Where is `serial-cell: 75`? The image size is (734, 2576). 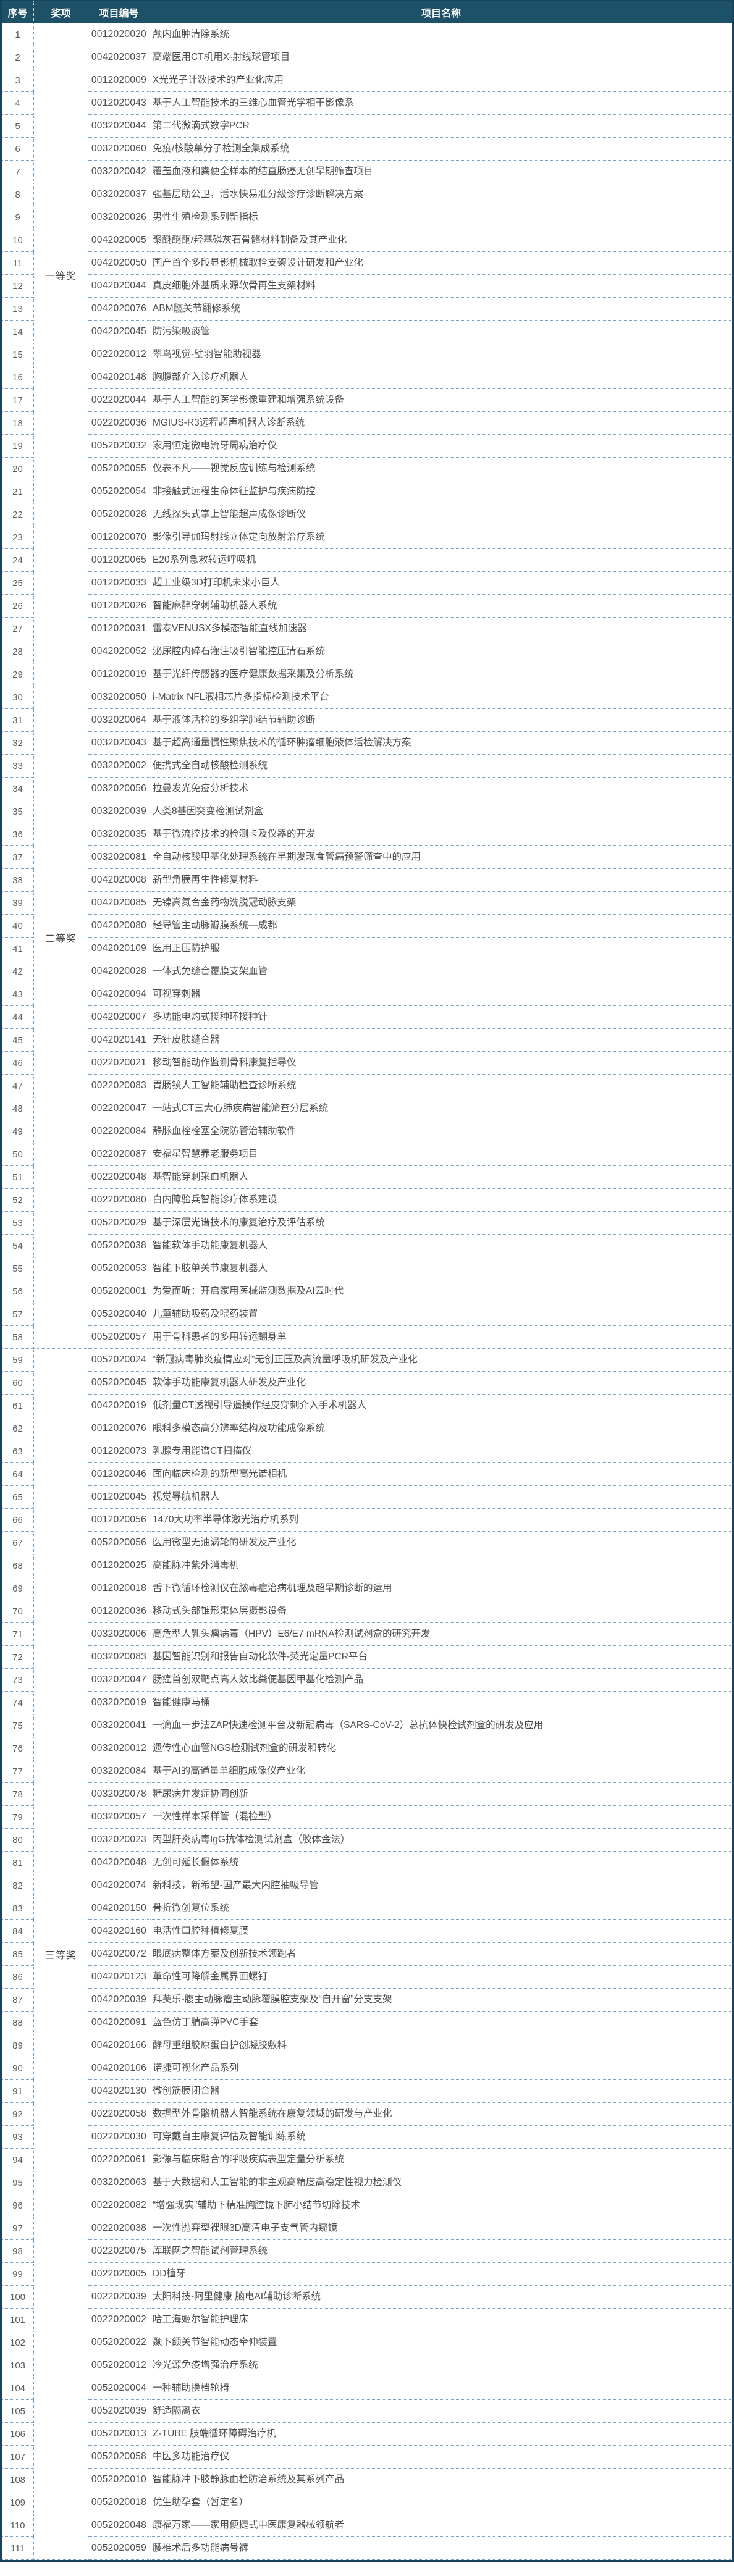 serial-cell: 75 is located at coordinates (18, 1726).